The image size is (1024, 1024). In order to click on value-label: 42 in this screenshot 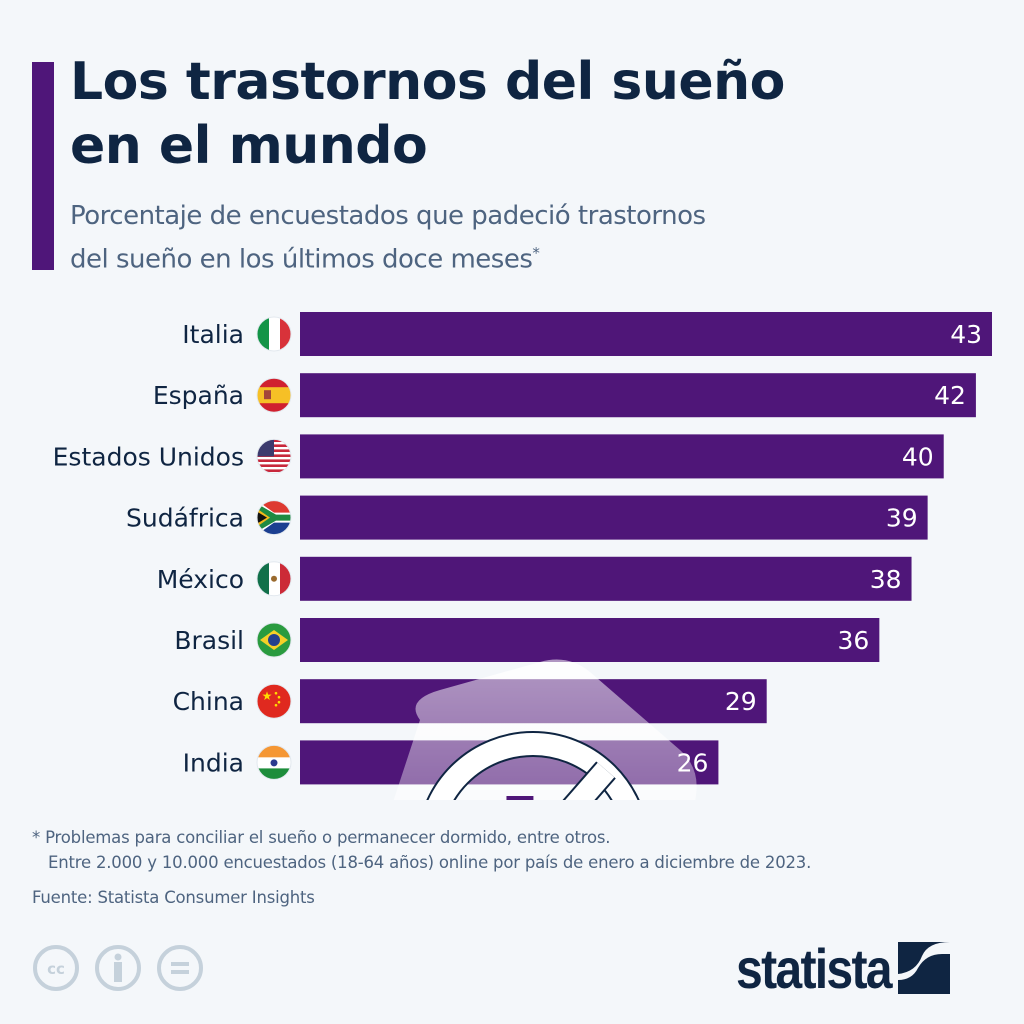, I will do `click(950, 395)`.